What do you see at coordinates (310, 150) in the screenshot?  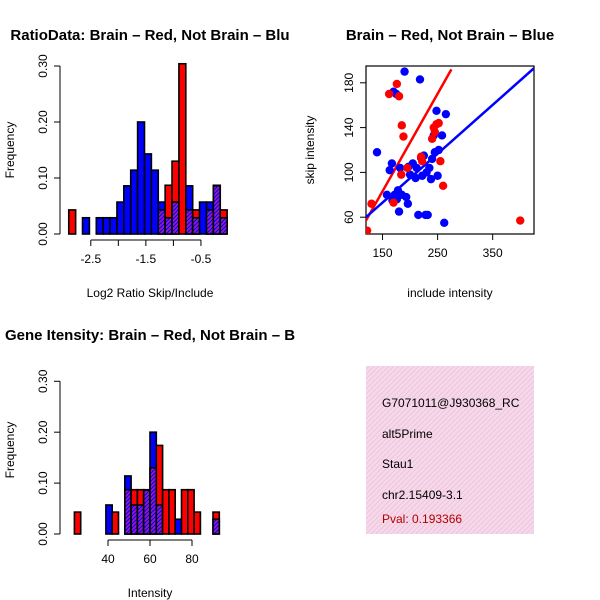 I see `y-axis-label: skip intensity` at bounding box center [310, 150].